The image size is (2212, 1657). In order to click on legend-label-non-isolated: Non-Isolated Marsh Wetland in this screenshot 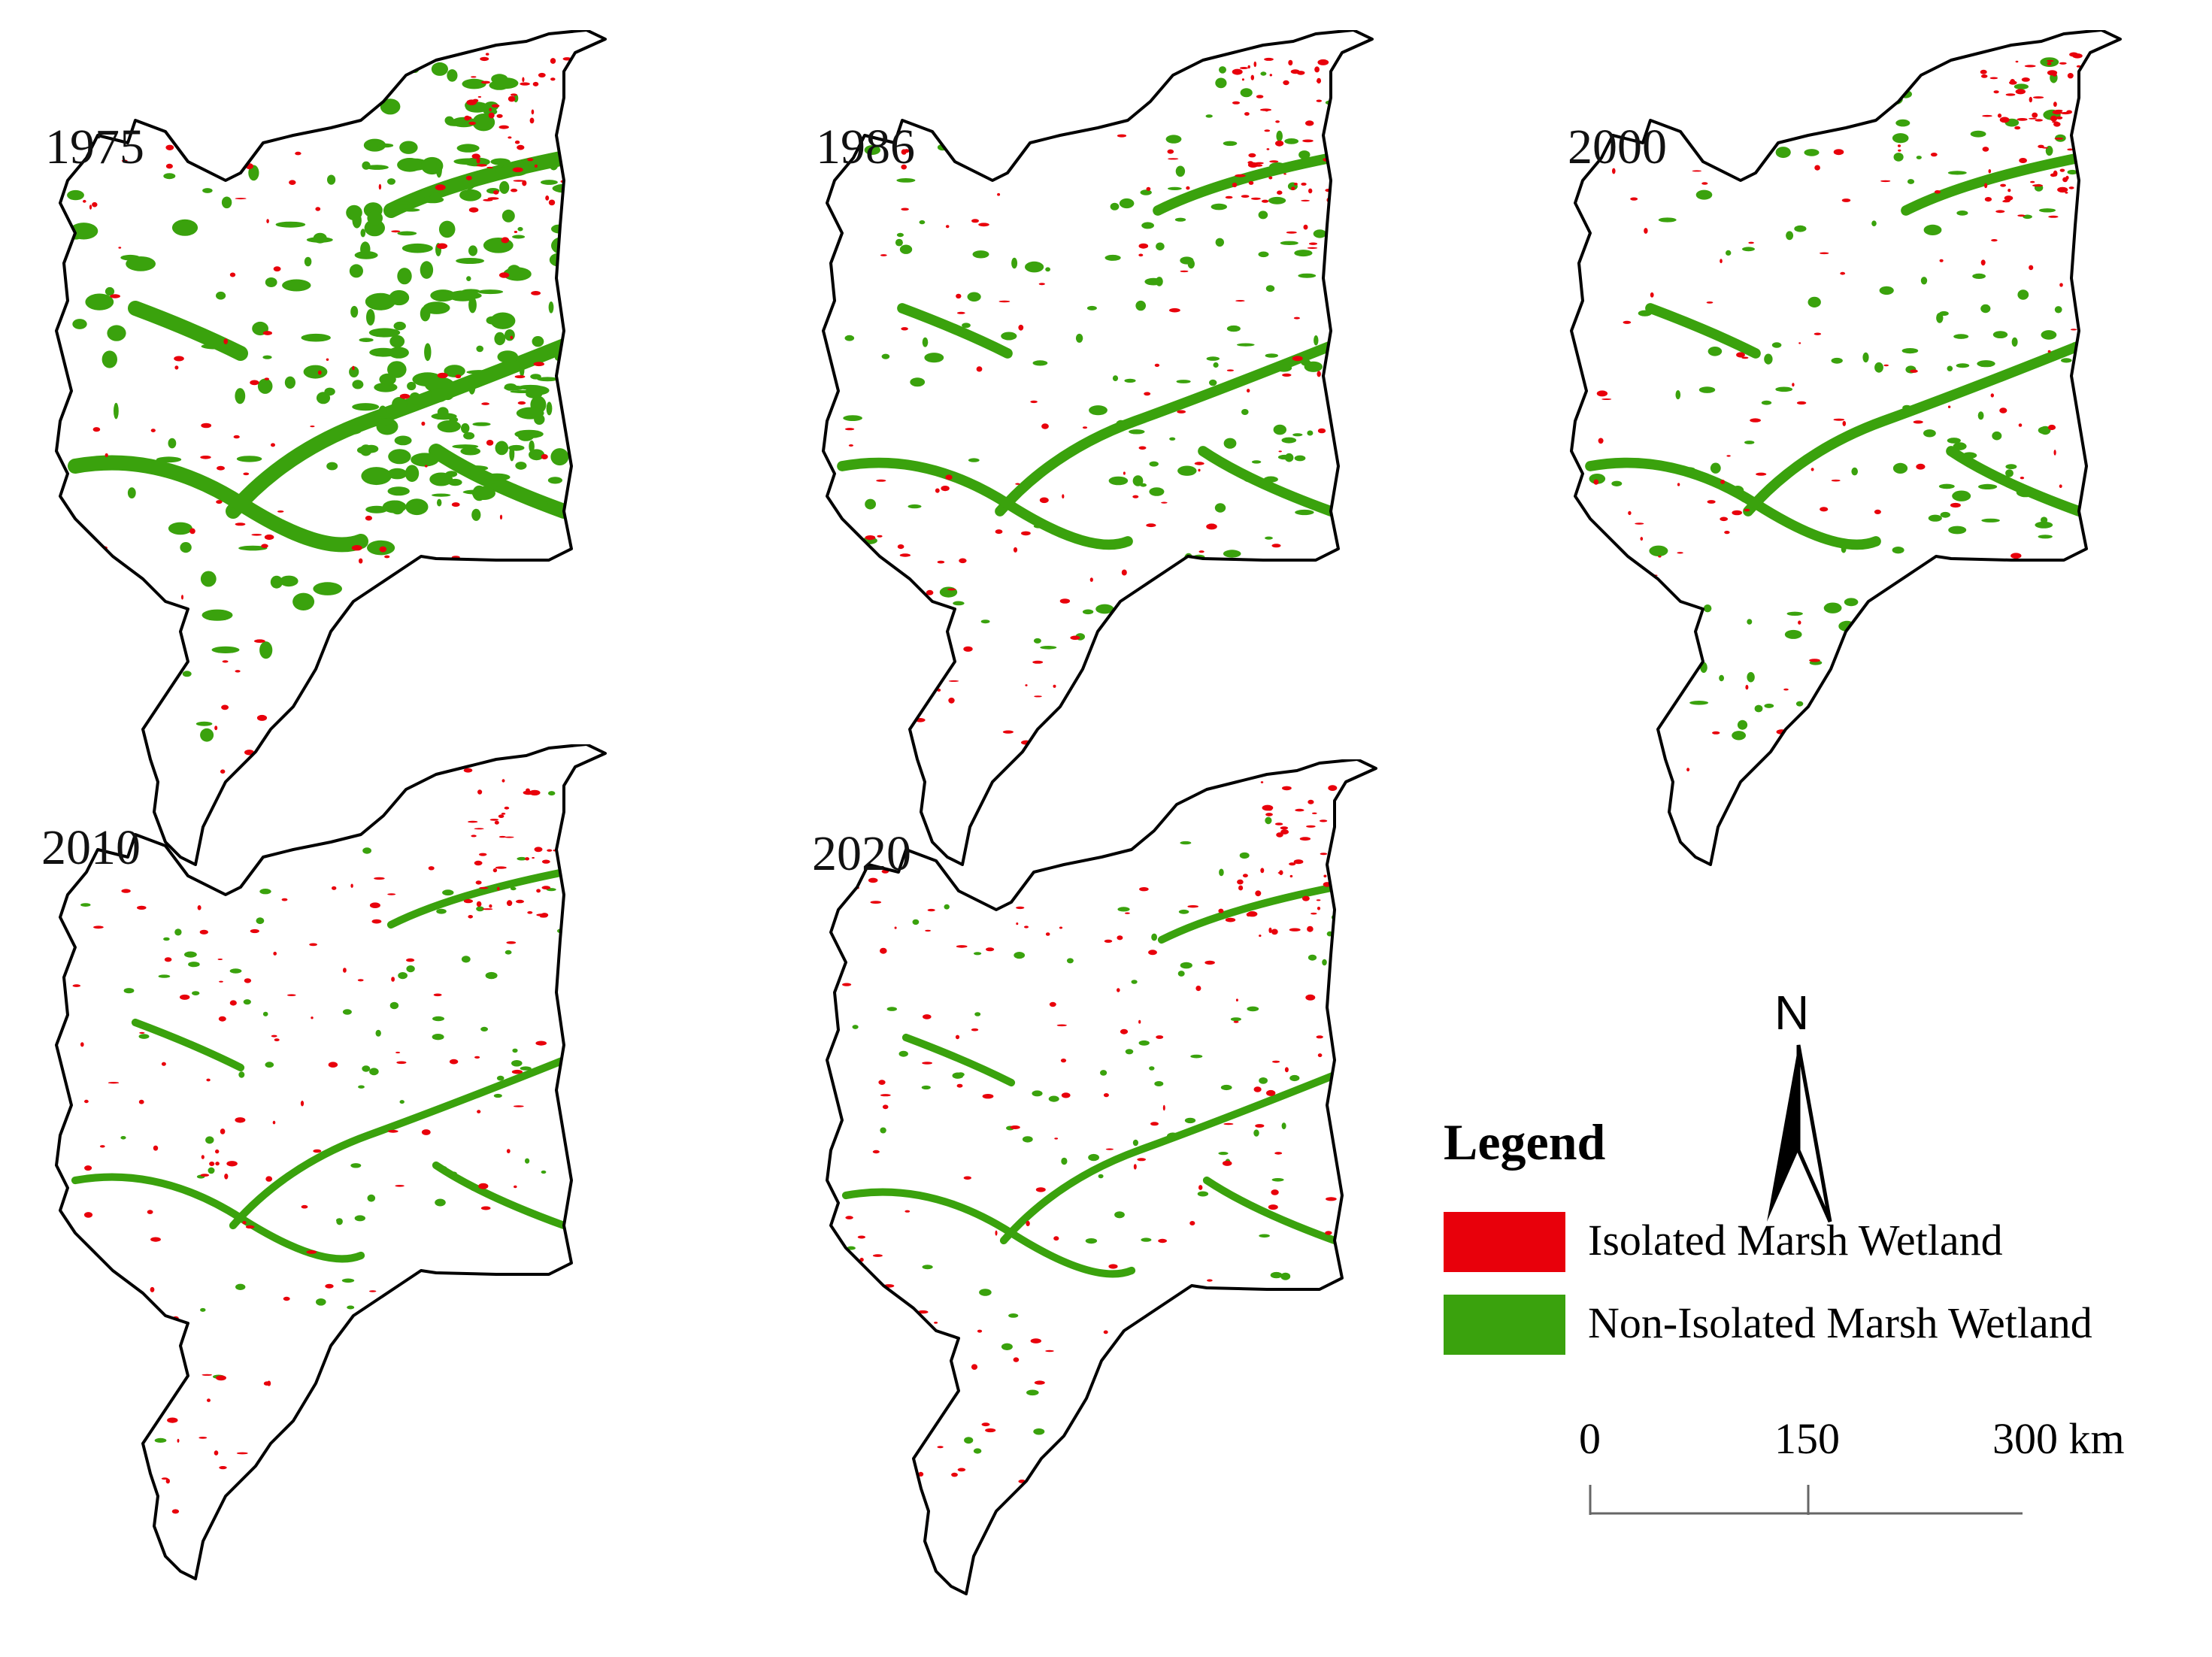, I will do `click(1840, 1322)`.